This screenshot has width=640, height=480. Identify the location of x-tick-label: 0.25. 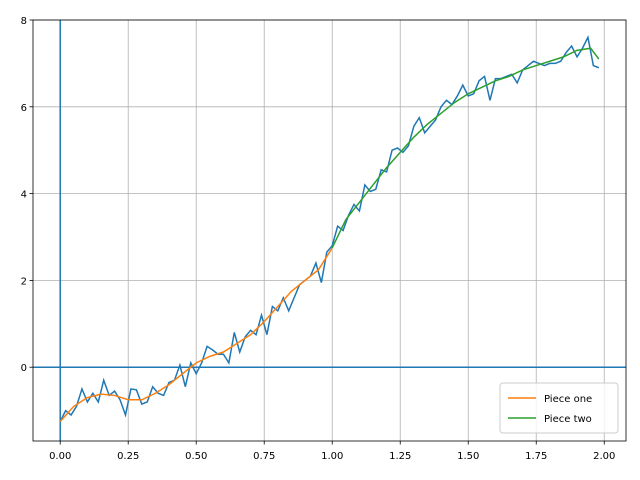
(128, 456).